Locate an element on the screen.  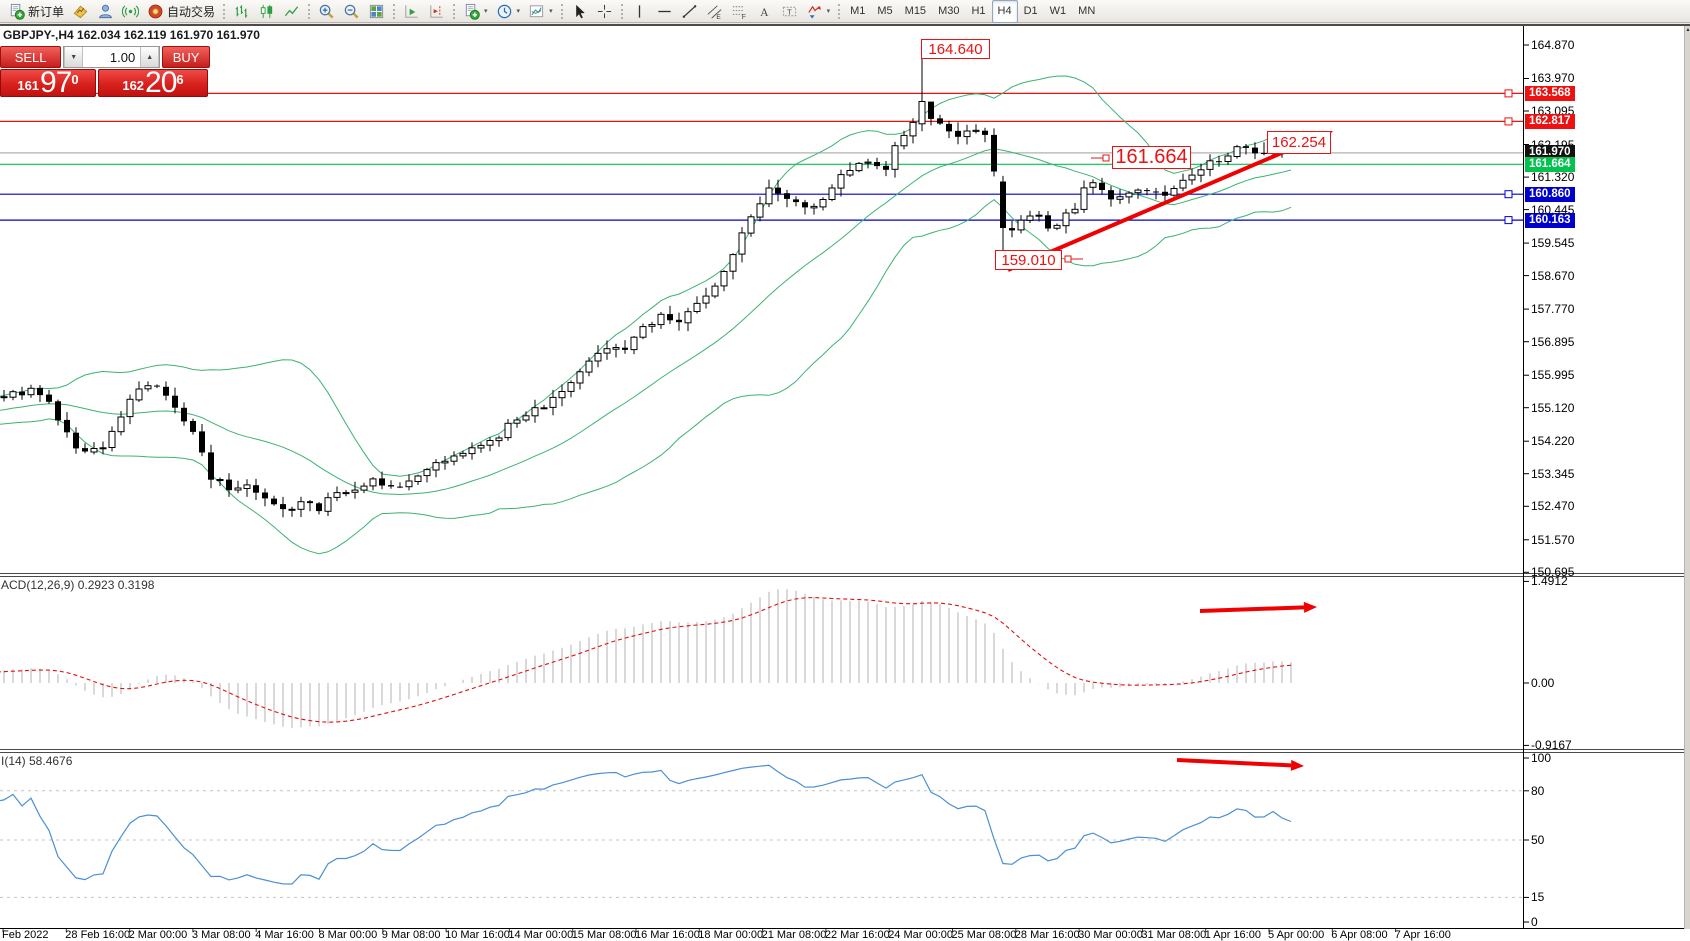
volume-input: 1.00 is located at coordinates (122, 57).